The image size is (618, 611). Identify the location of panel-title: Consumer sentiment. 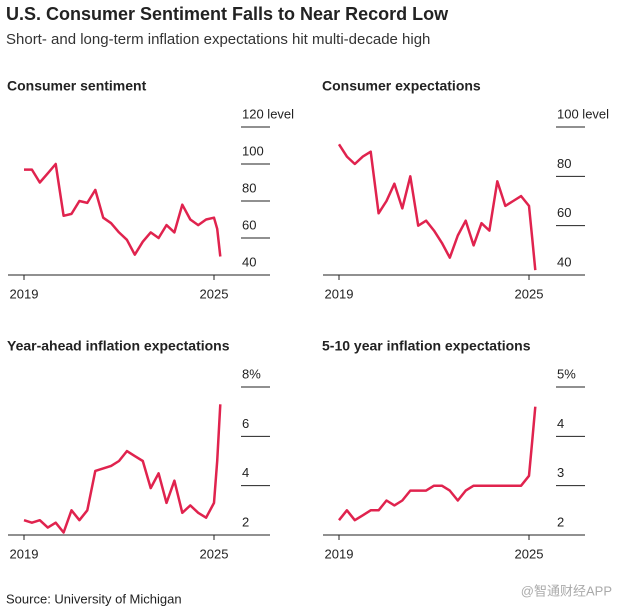
(77, 86).